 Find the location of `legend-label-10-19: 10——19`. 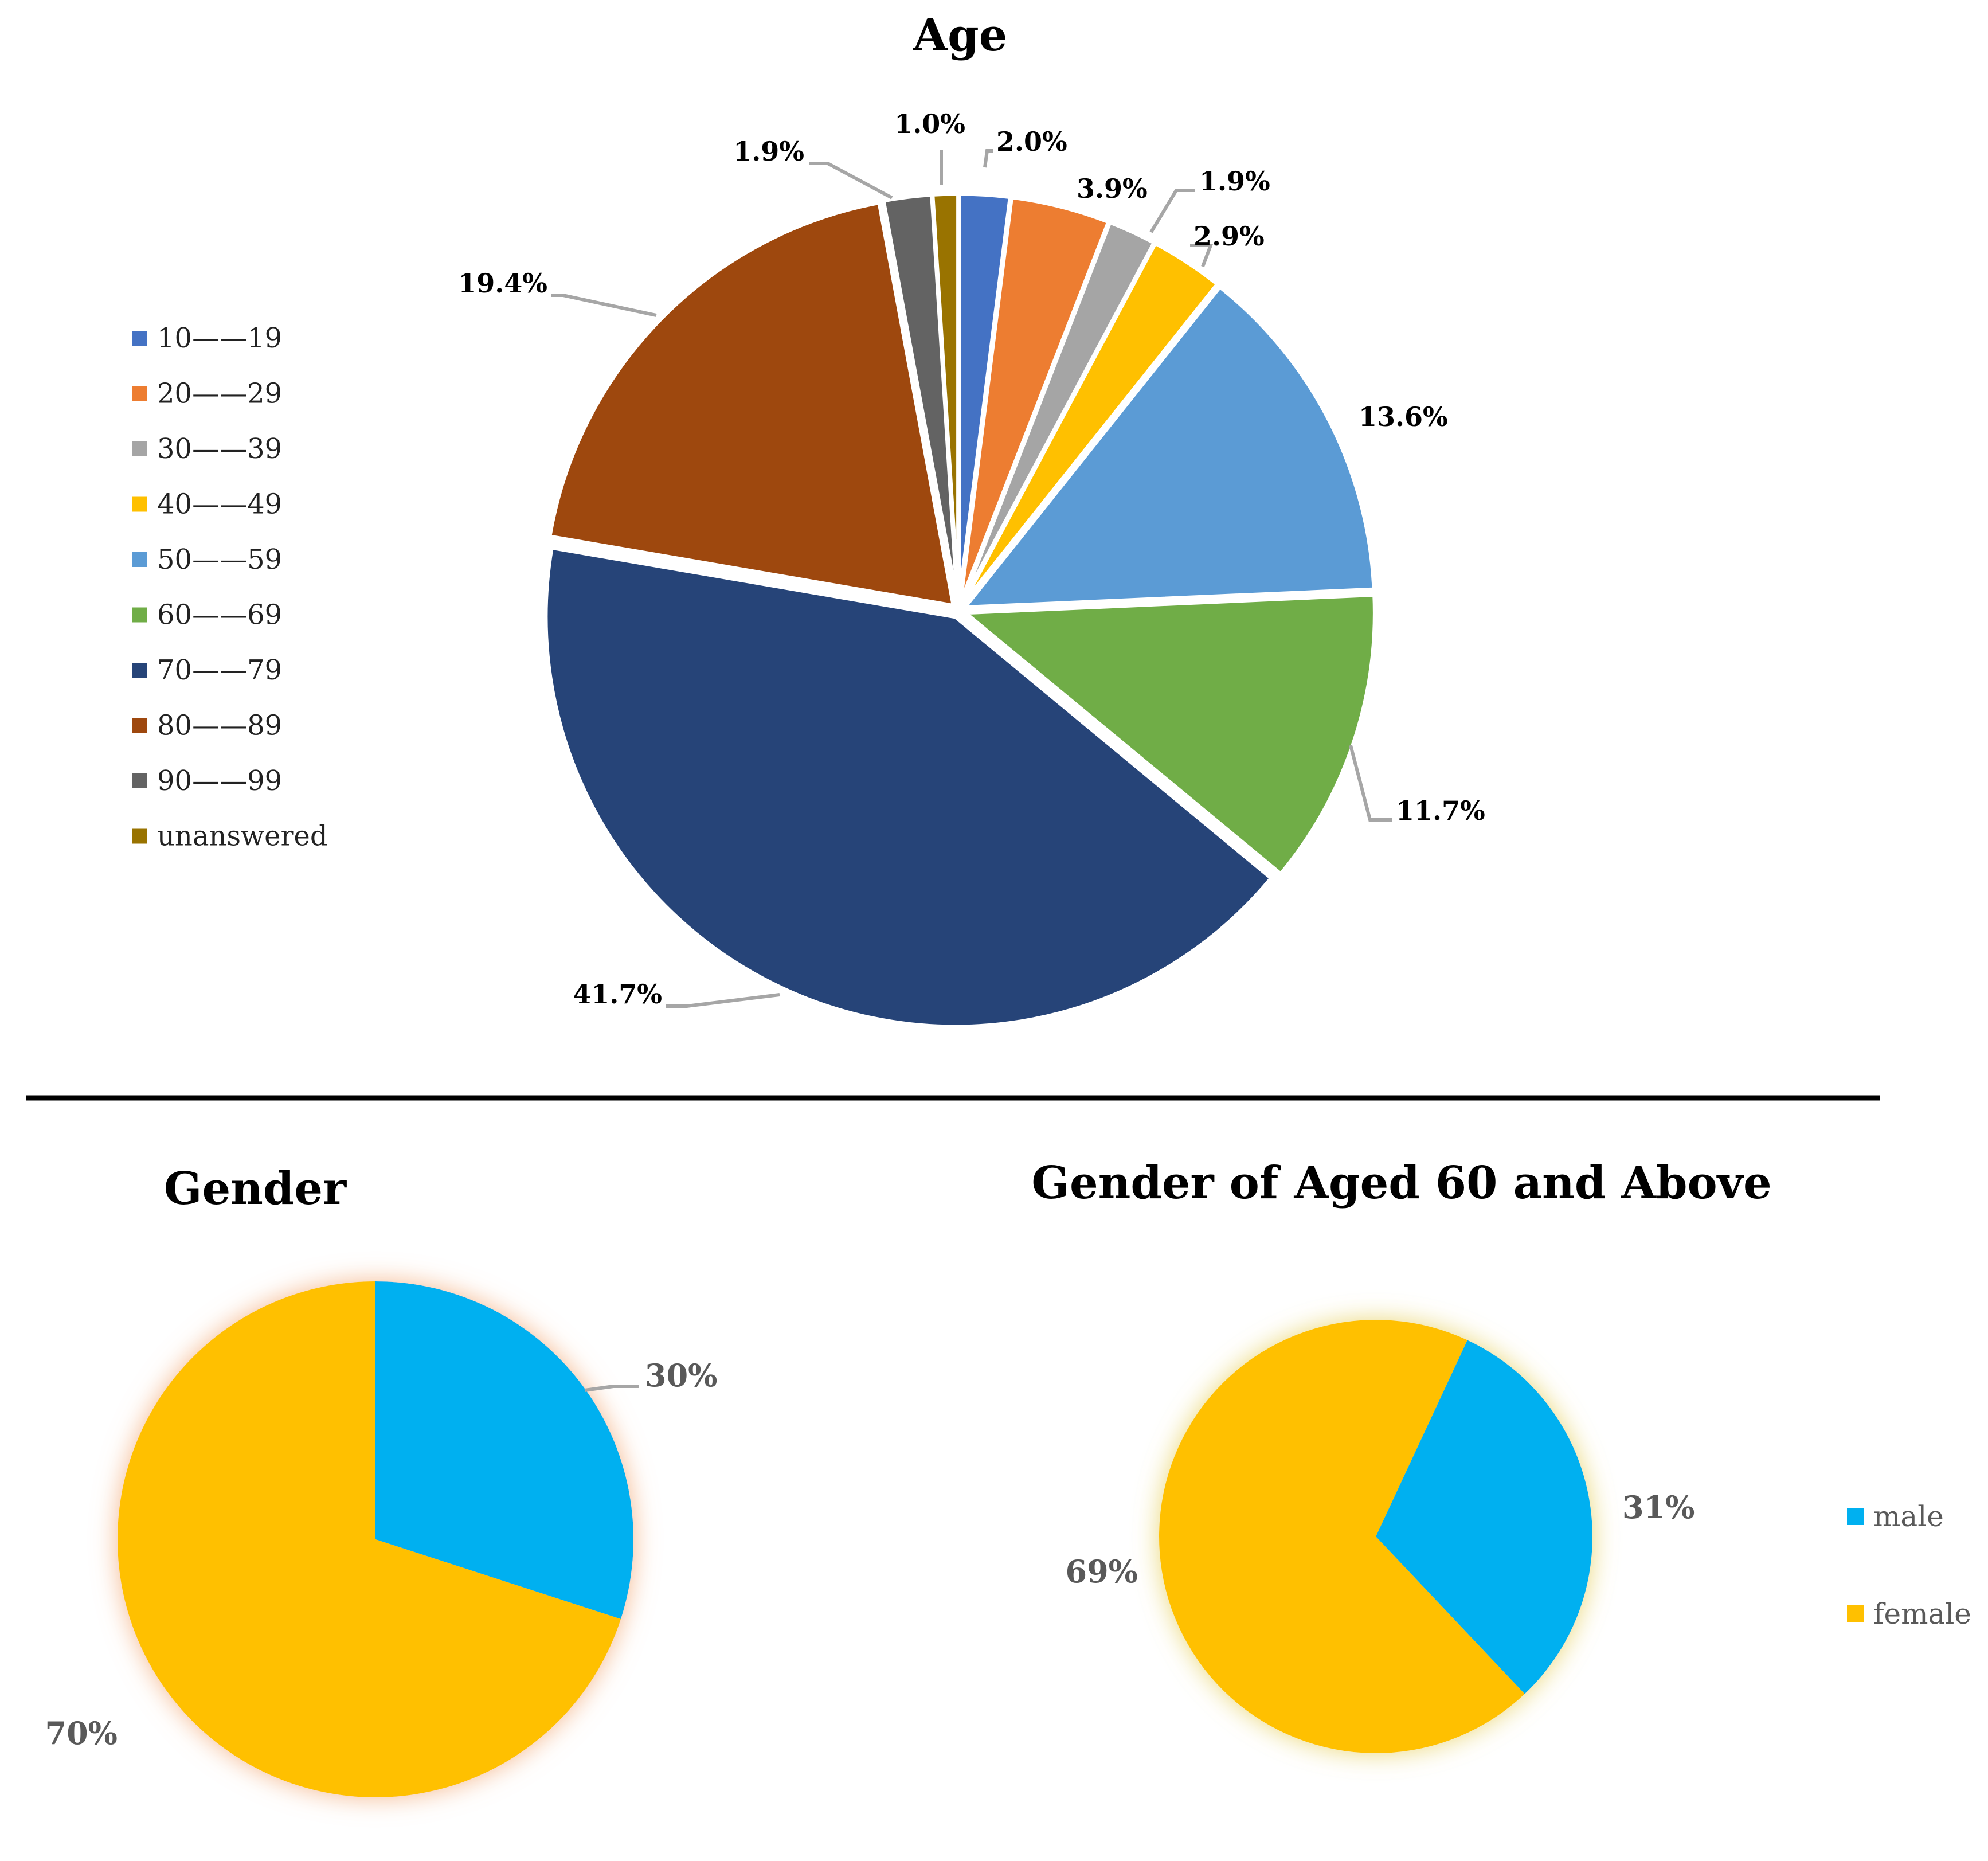

legend-label-10-19: 10——19 is located at coordinates (219, 338).